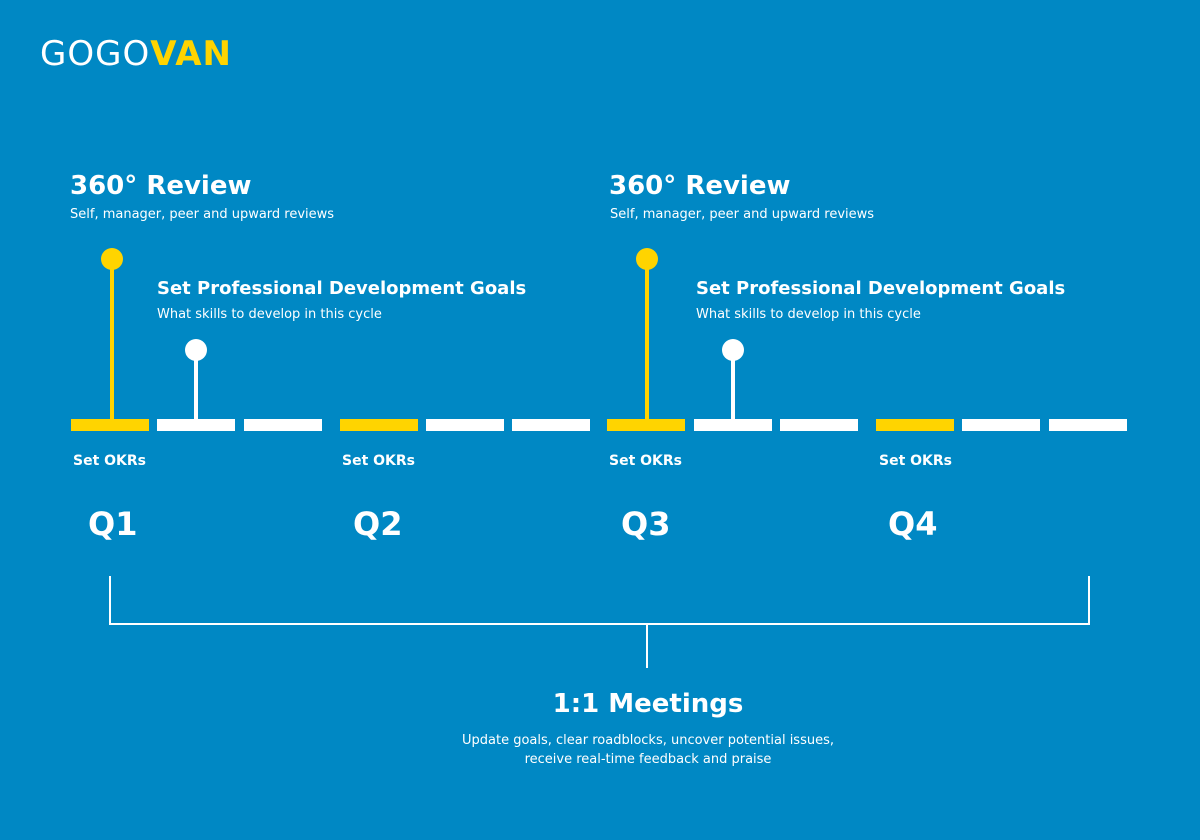 The height and width of the screenshot is (840, 1200). What do you see at coordinates (646, 524) in the screenshot?
I see `quarter-label-q3: Q3` at bounding box center [646, 524].